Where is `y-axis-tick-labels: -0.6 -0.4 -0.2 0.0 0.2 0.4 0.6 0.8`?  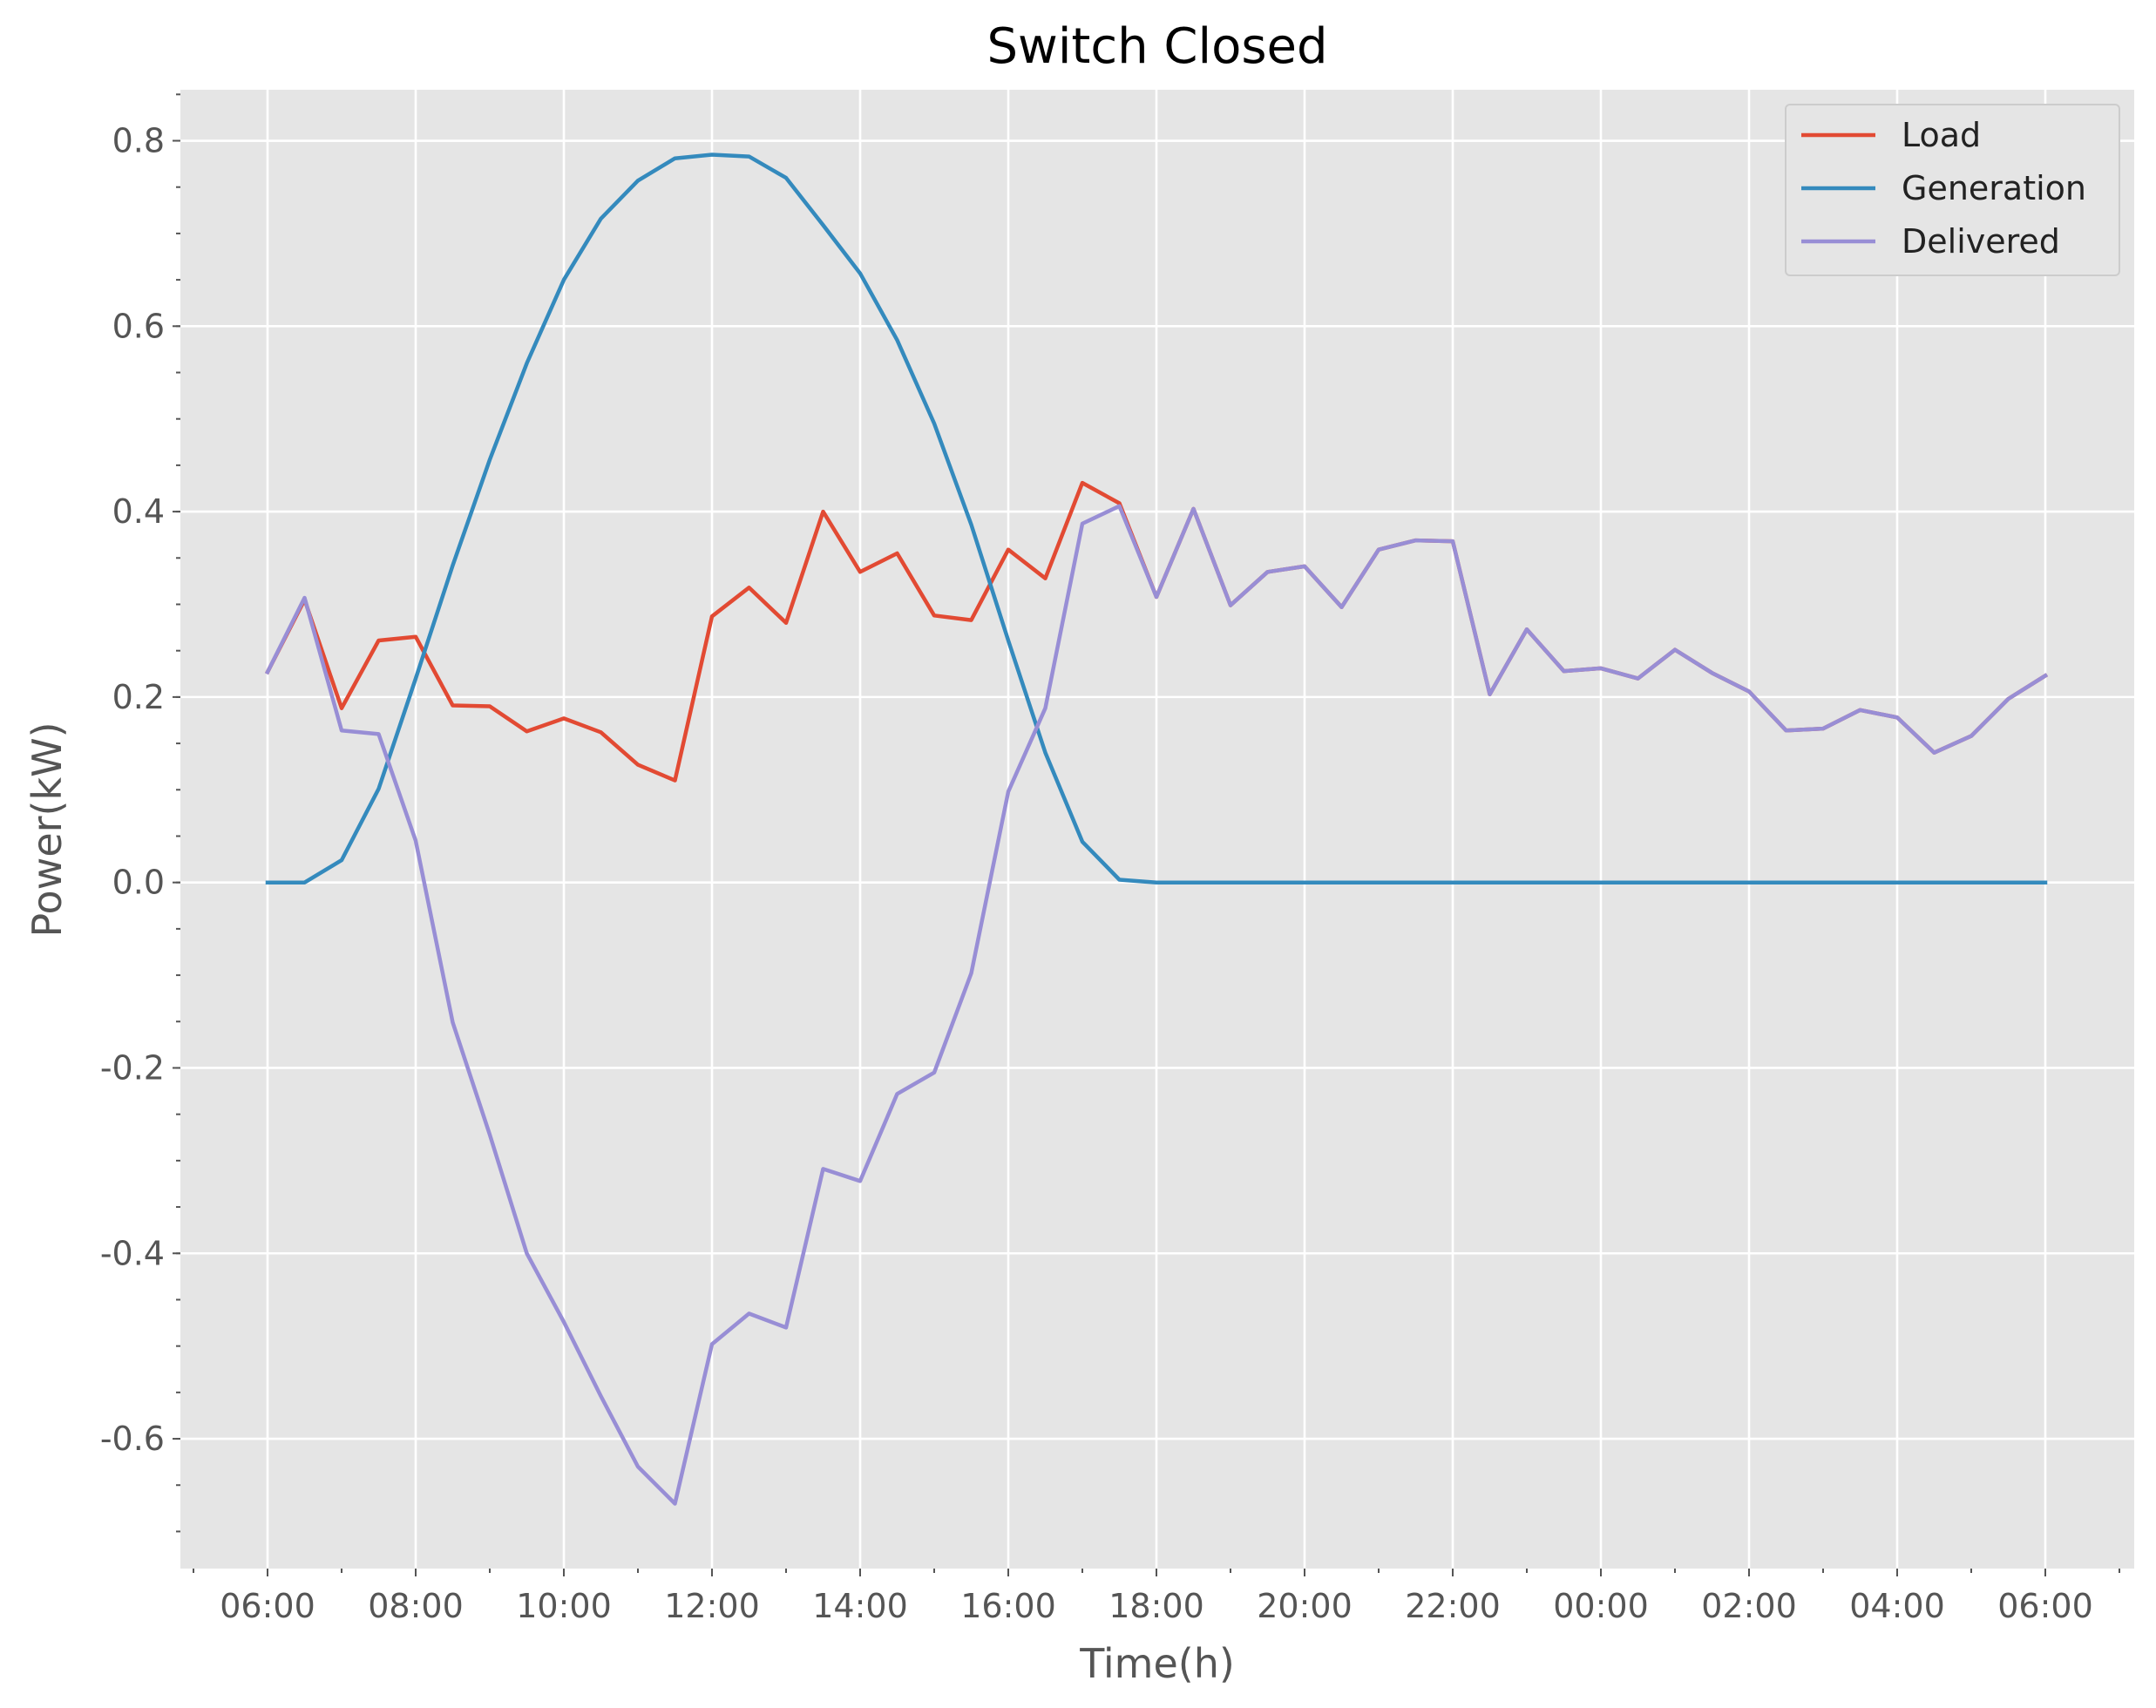 y-axis-tick-labels: -0.6 -0.4 -0.2 0.0 0.2 0.4 0.6 0.8 is located at coordinates (132, 790).